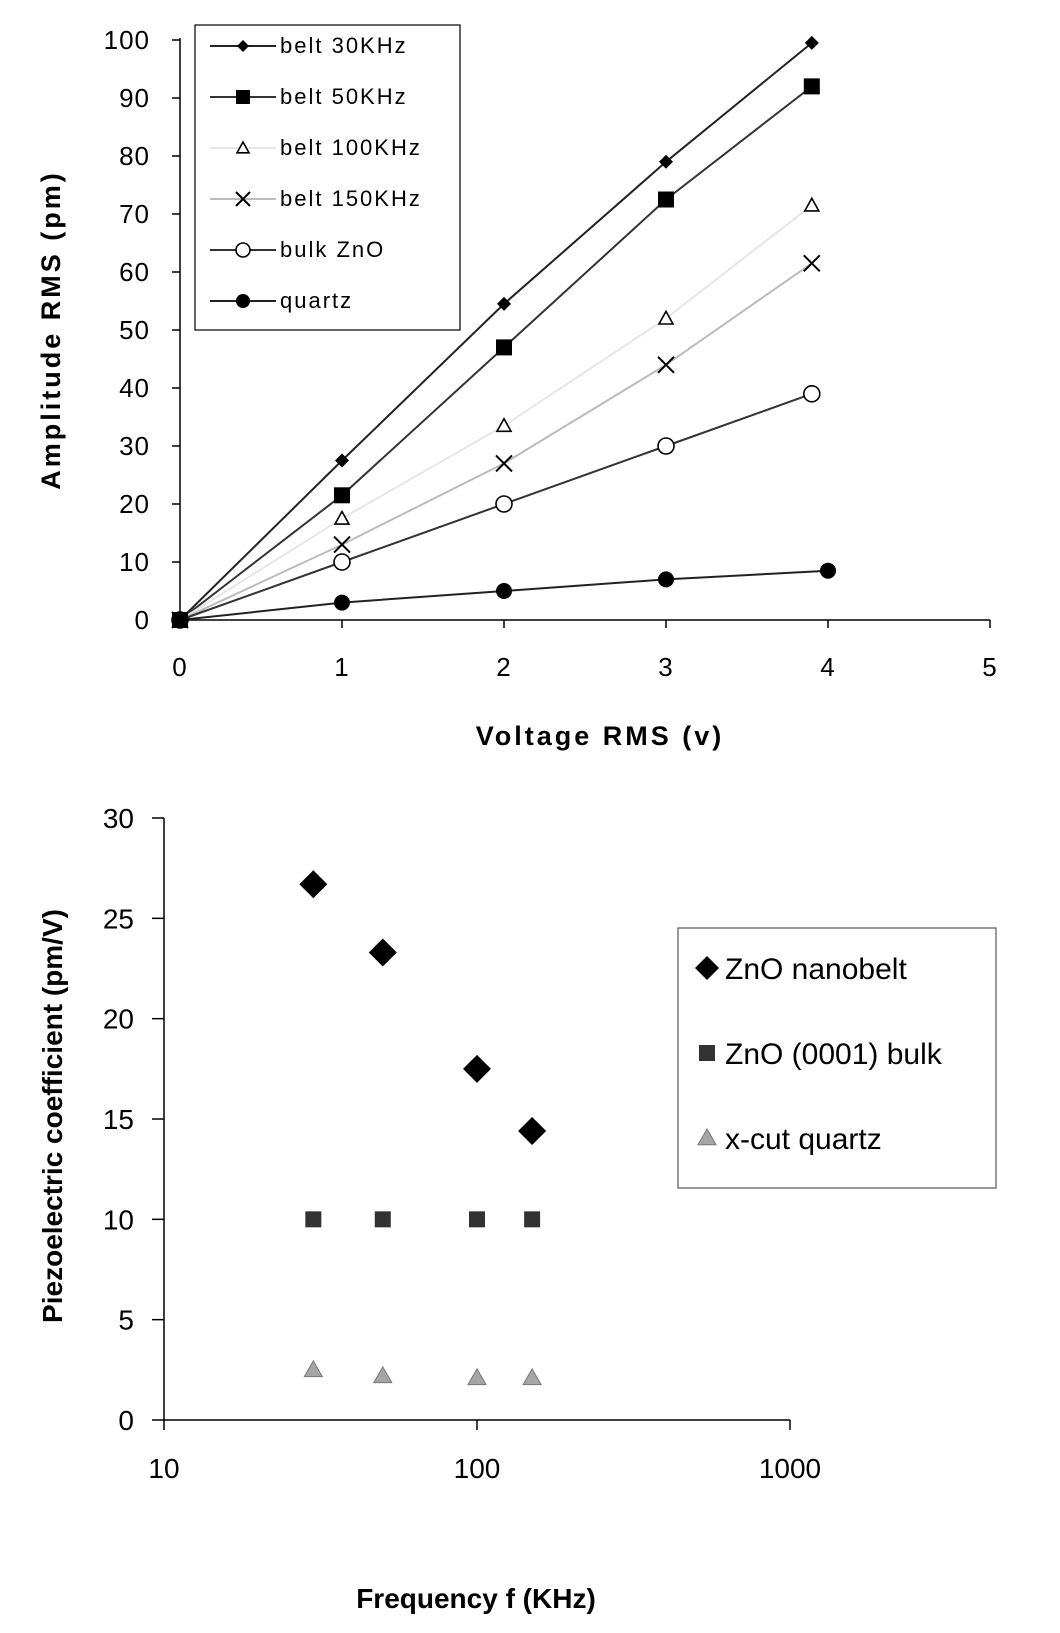 The image size is (1060, 1633). Describe the element at coordinates (134, 330) in the screenshot. I see `amplitude-y-tick-label: 50` at that location.